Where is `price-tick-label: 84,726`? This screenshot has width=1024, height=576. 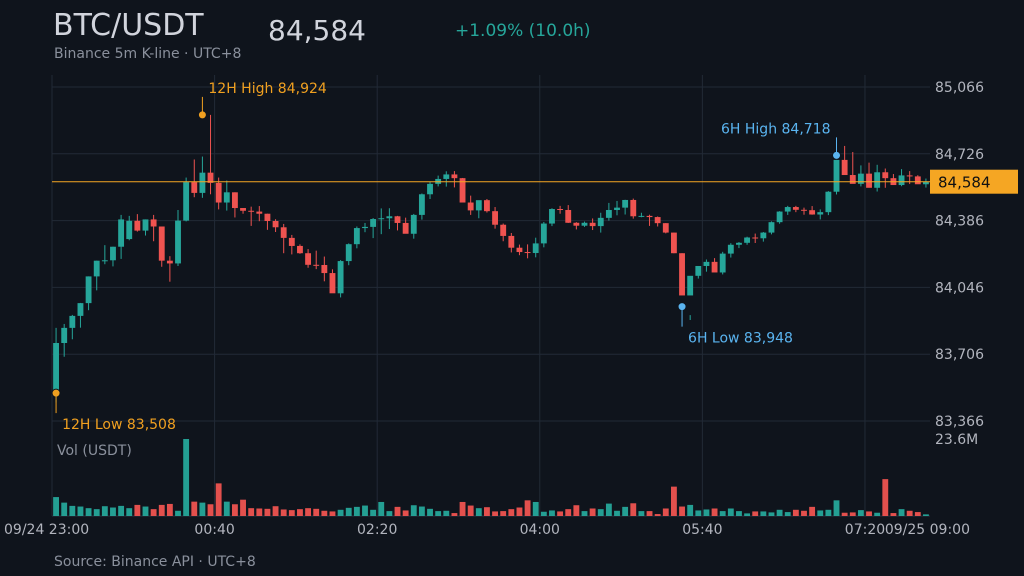
price-tick-label: 84,726 is located at coordinates (959, 155).